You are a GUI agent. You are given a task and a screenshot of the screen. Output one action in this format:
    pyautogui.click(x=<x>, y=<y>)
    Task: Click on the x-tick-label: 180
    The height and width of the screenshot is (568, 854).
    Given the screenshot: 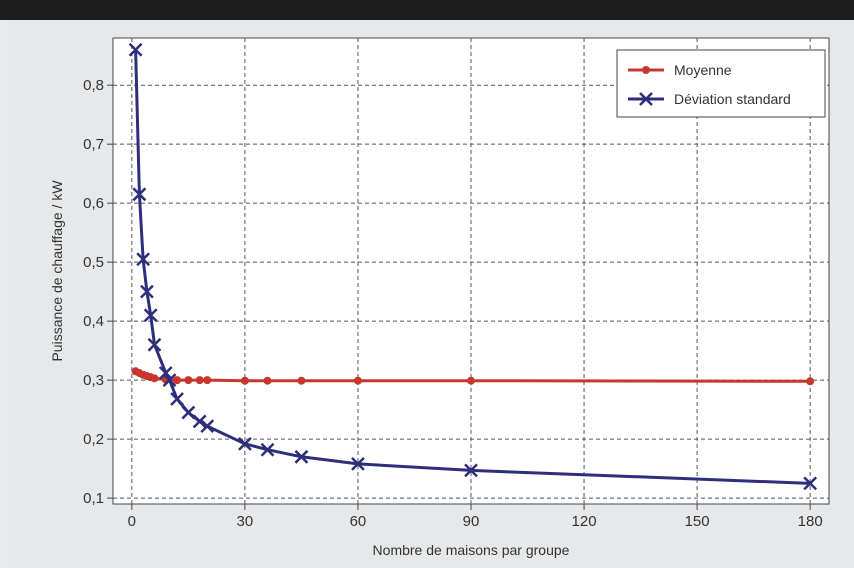 What is the action you would take?
    pyautogui.click(x=810, y=521)
    